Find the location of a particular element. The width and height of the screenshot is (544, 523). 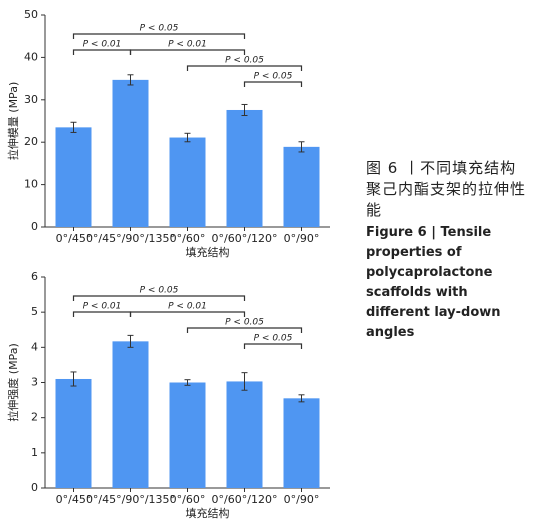

y-tick-label: 5 is located at coordinates (34, 311).